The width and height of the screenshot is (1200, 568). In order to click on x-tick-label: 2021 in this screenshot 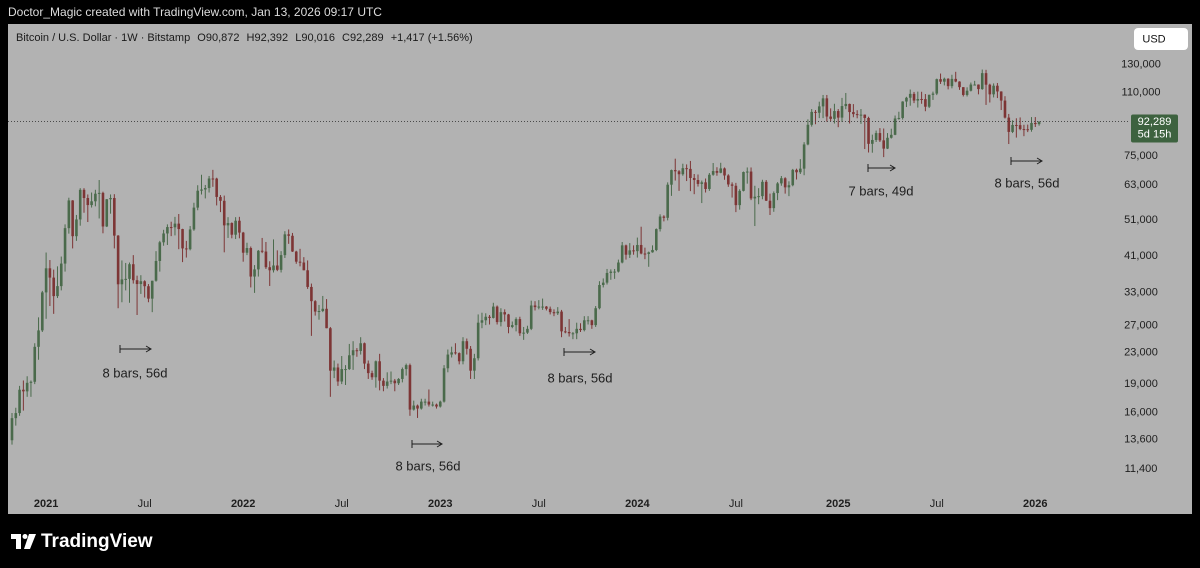, I will do `click(46, 504)`.